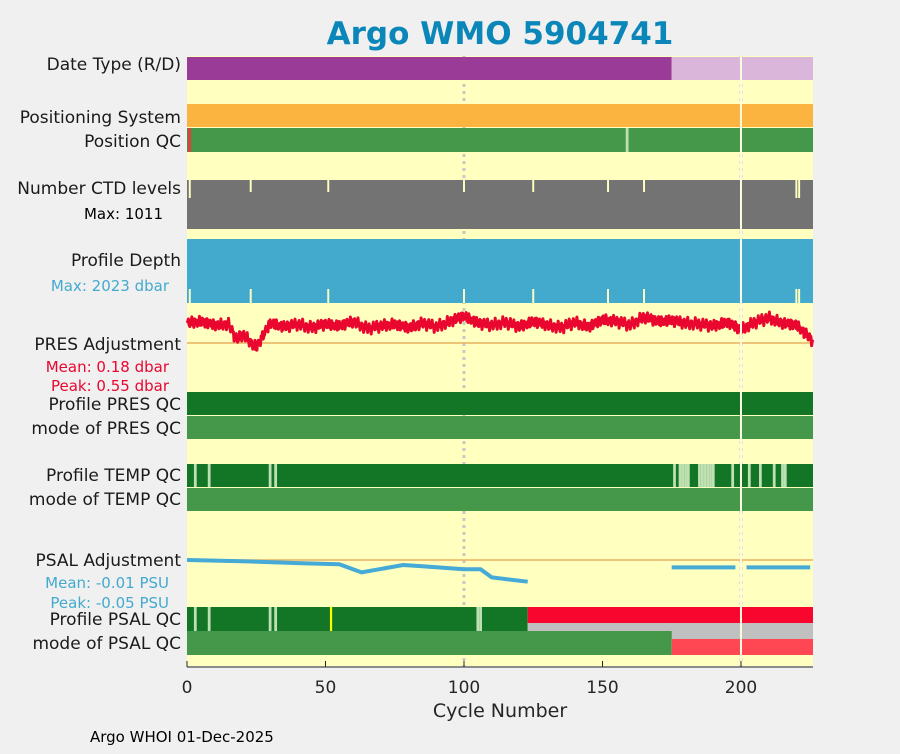 The height and width of the screenshot is (754, 900). I want to click on profile-psal-qc-bar, so click(357, 619).